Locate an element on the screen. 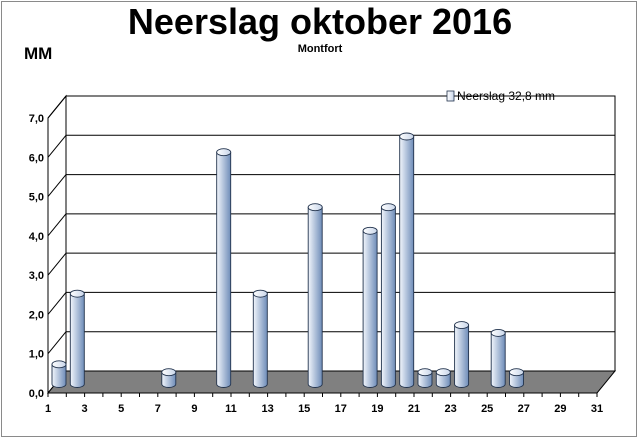  y-tick-label: 0,0 is located at coordinates (36, 394).